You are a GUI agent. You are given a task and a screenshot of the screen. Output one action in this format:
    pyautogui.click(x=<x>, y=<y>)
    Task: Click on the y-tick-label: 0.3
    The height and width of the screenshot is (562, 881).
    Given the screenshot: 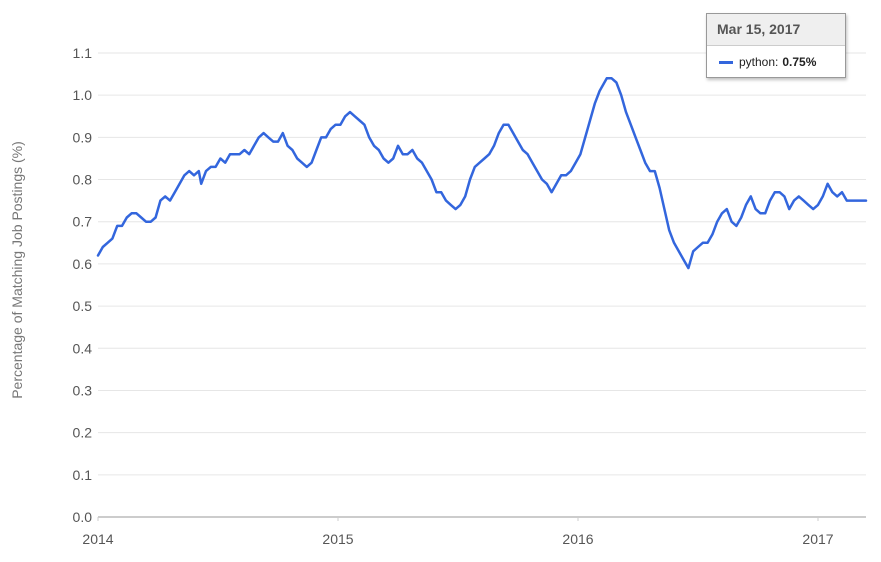 What is the action you would take?
    pyautogui.click(x=83, y=390)
    